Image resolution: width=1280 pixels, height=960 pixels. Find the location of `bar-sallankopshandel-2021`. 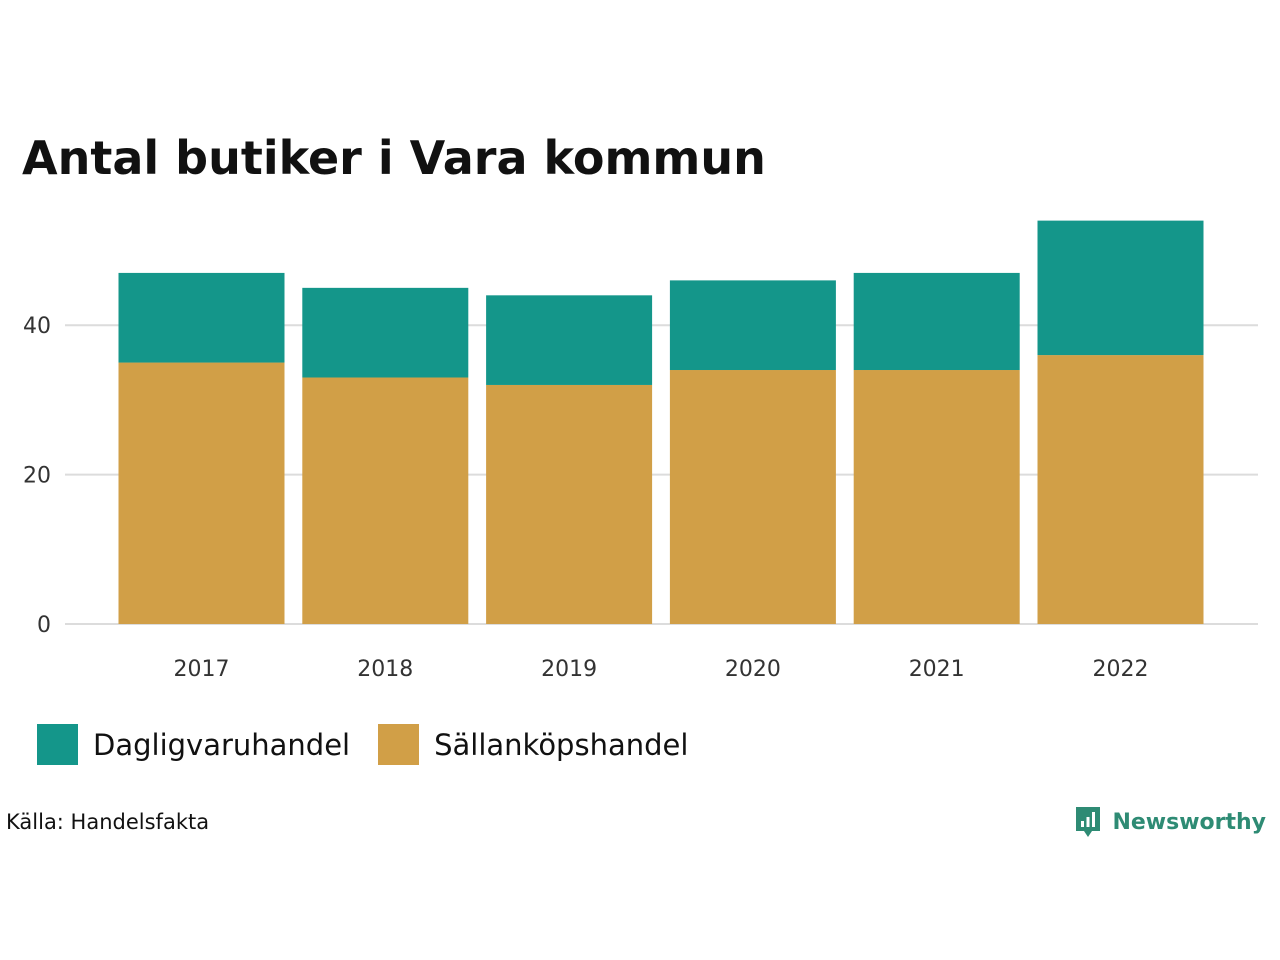

bar-sallankopshandel-2021 is located at coordinates (936, 497).